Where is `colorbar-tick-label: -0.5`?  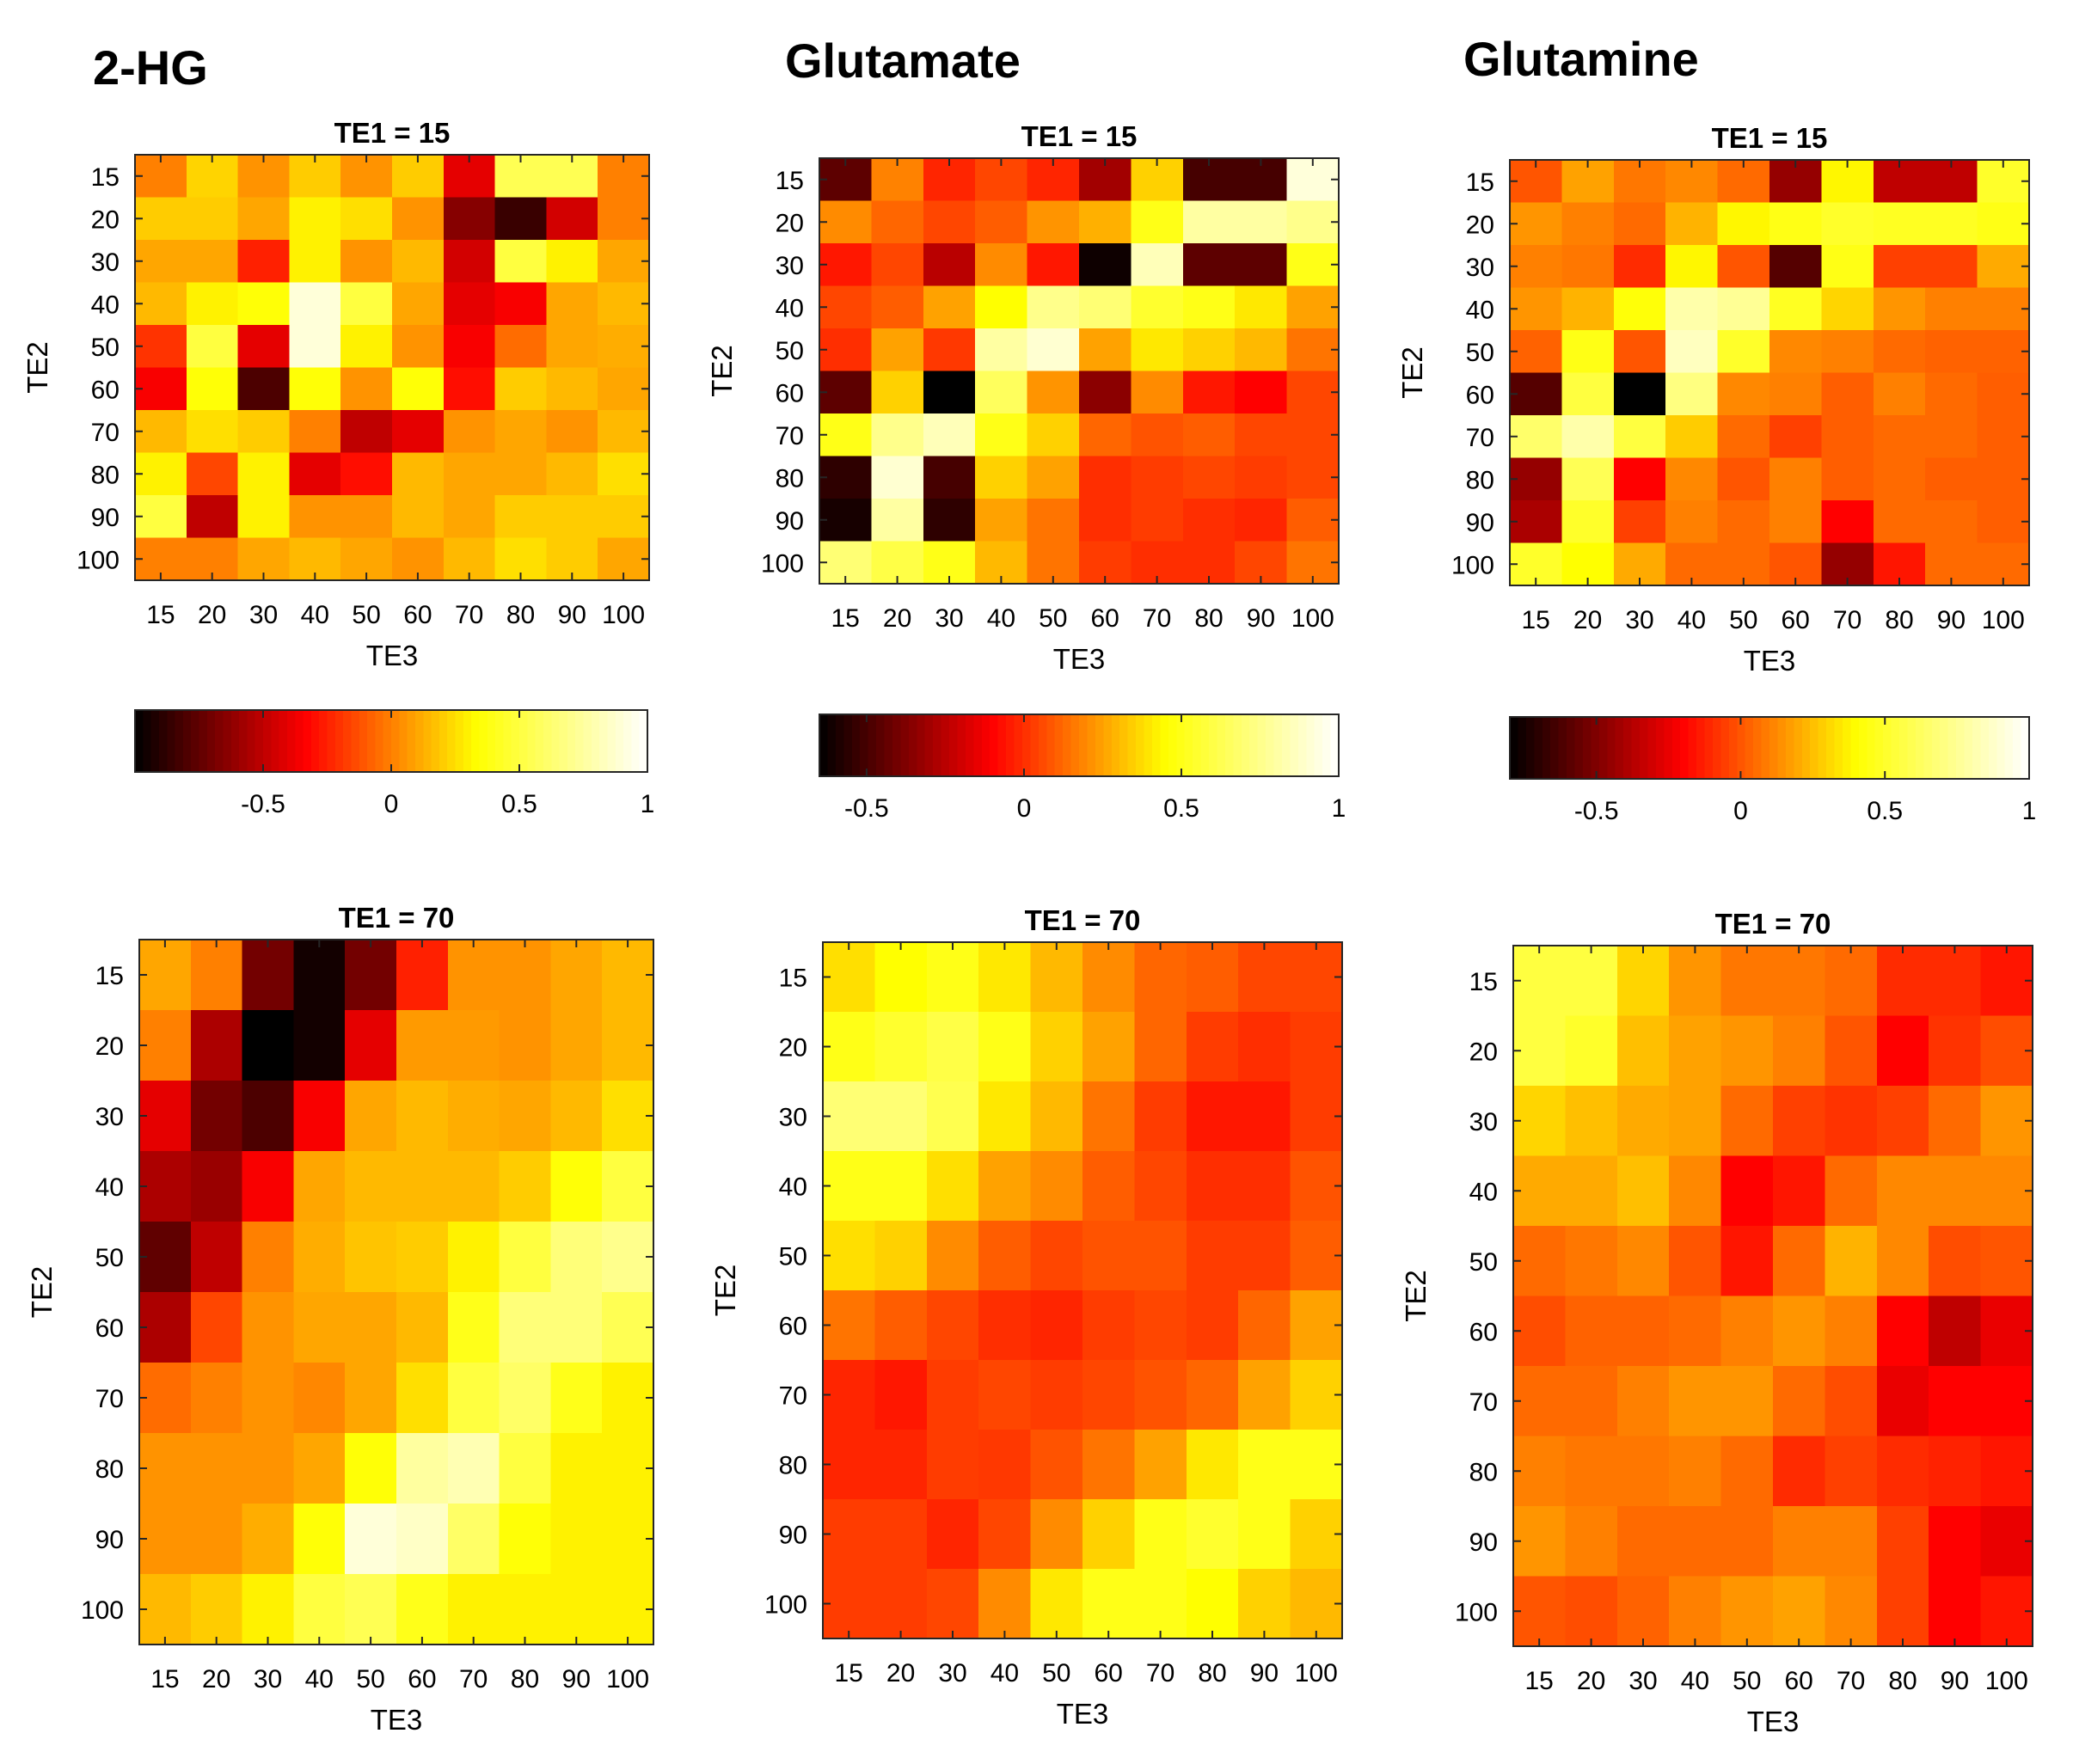 colorbar-tick-label: -0.5 is located at coordinates (263, 804).